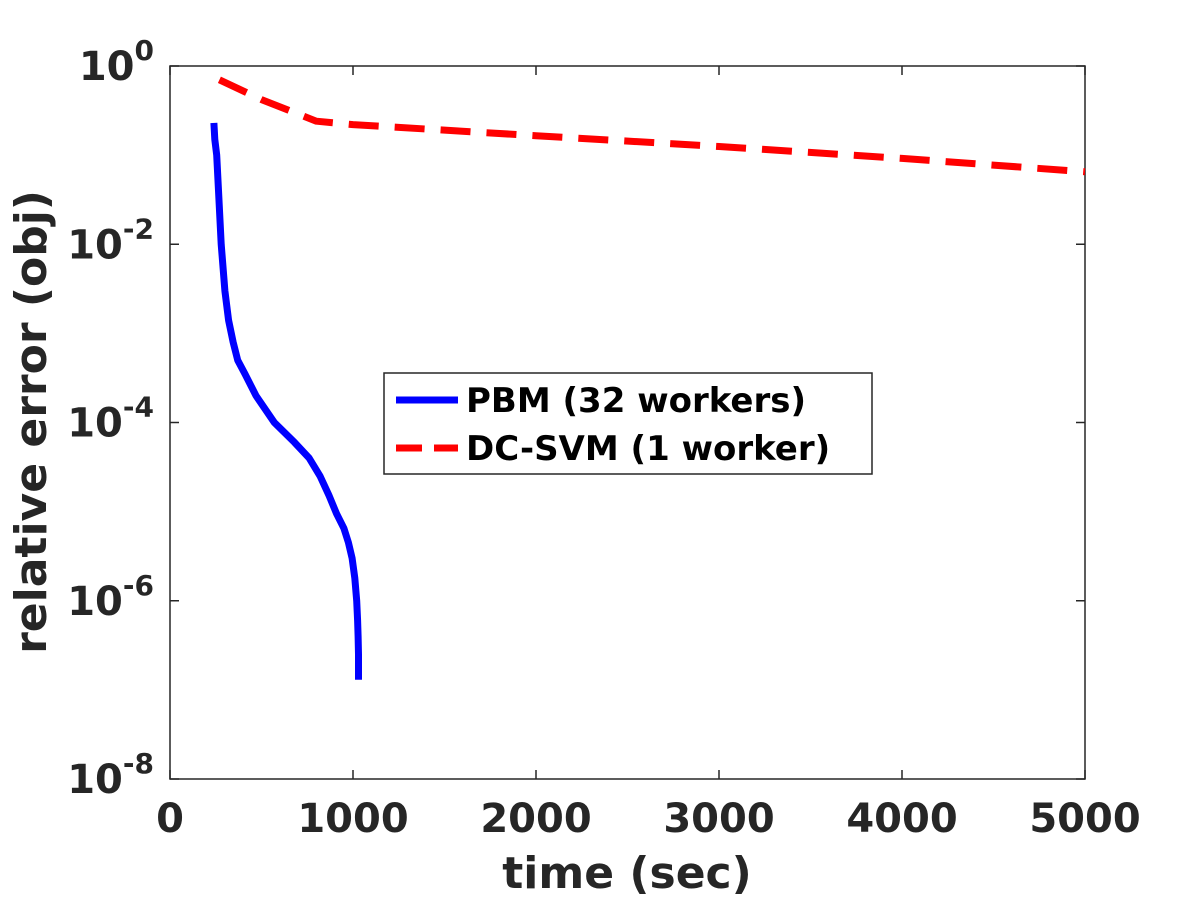 Image resolution: width=1200 pixels, height=900 pixels. What do you see at coordinates (138, 228) in the screenshot?
I see `y-tick-exponent: -2` at bounding box center [138, 228].